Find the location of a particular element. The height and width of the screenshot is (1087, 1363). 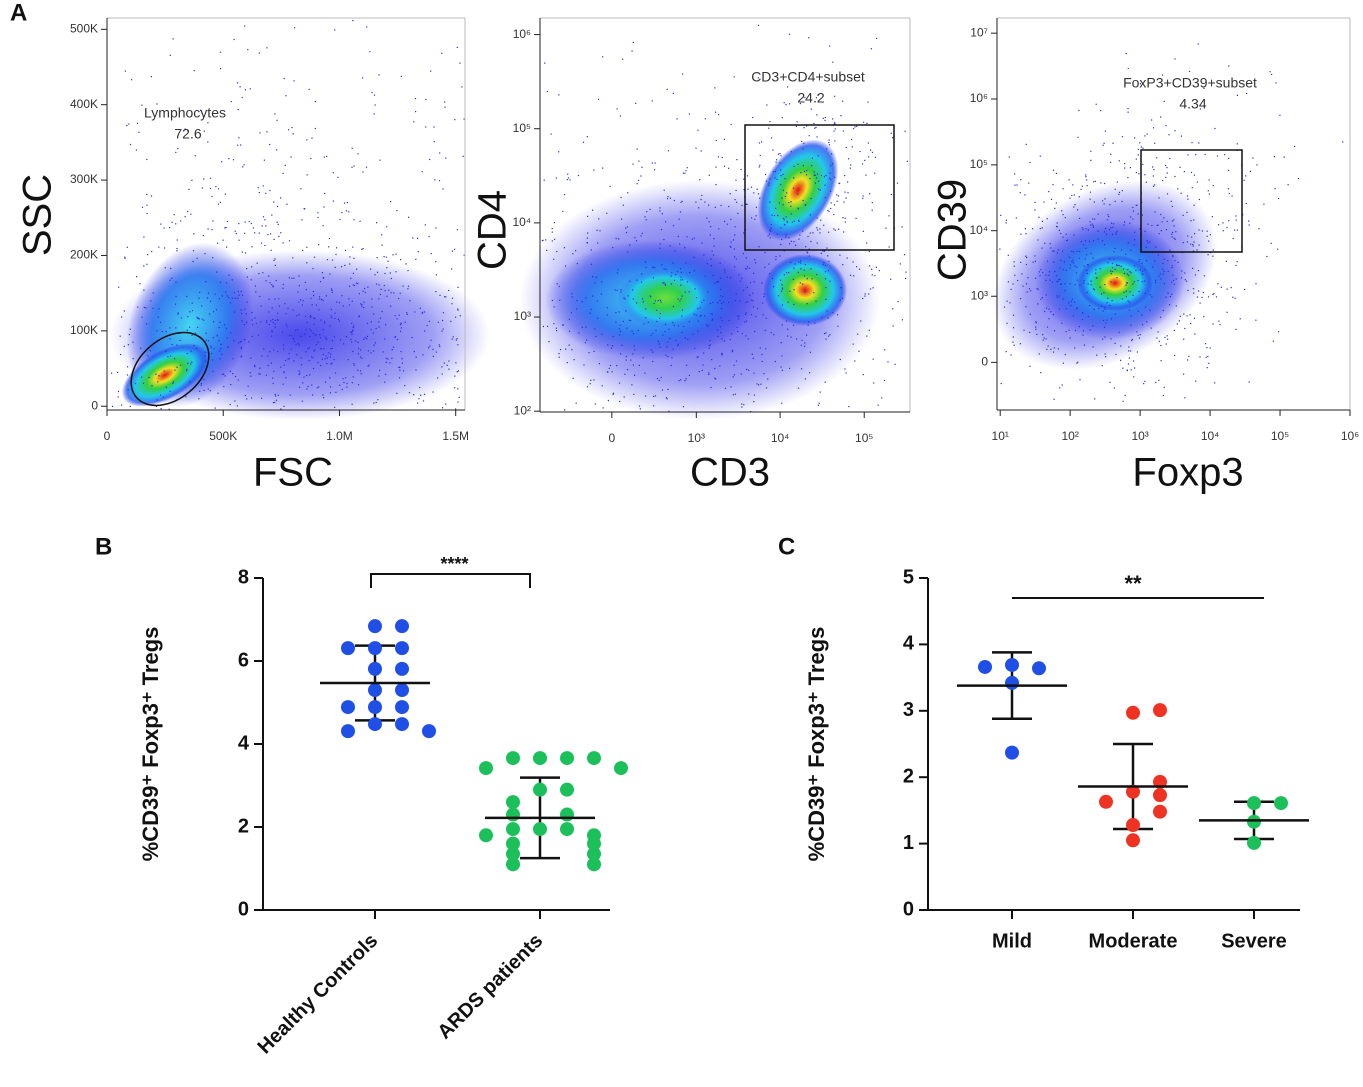

x-tick-label: 10⁴ is located at coordinates (780, 438).